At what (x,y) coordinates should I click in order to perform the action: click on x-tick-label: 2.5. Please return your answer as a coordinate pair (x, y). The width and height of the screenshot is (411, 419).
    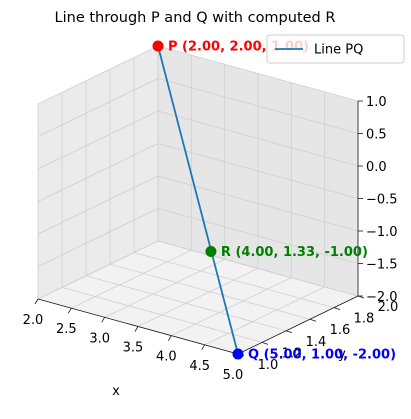
    Looking at the image, I should click on (66, 329).